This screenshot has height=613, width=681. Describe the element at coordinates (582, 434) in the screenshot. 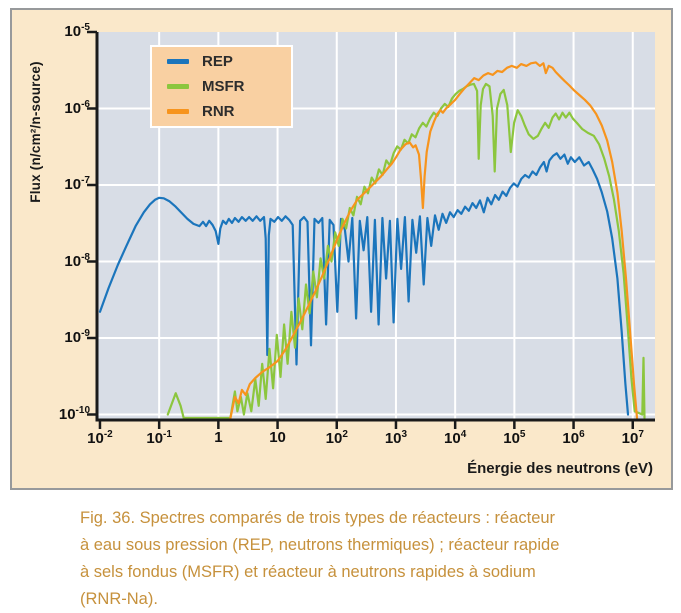

I see `tick-exponent: 6` at that location.